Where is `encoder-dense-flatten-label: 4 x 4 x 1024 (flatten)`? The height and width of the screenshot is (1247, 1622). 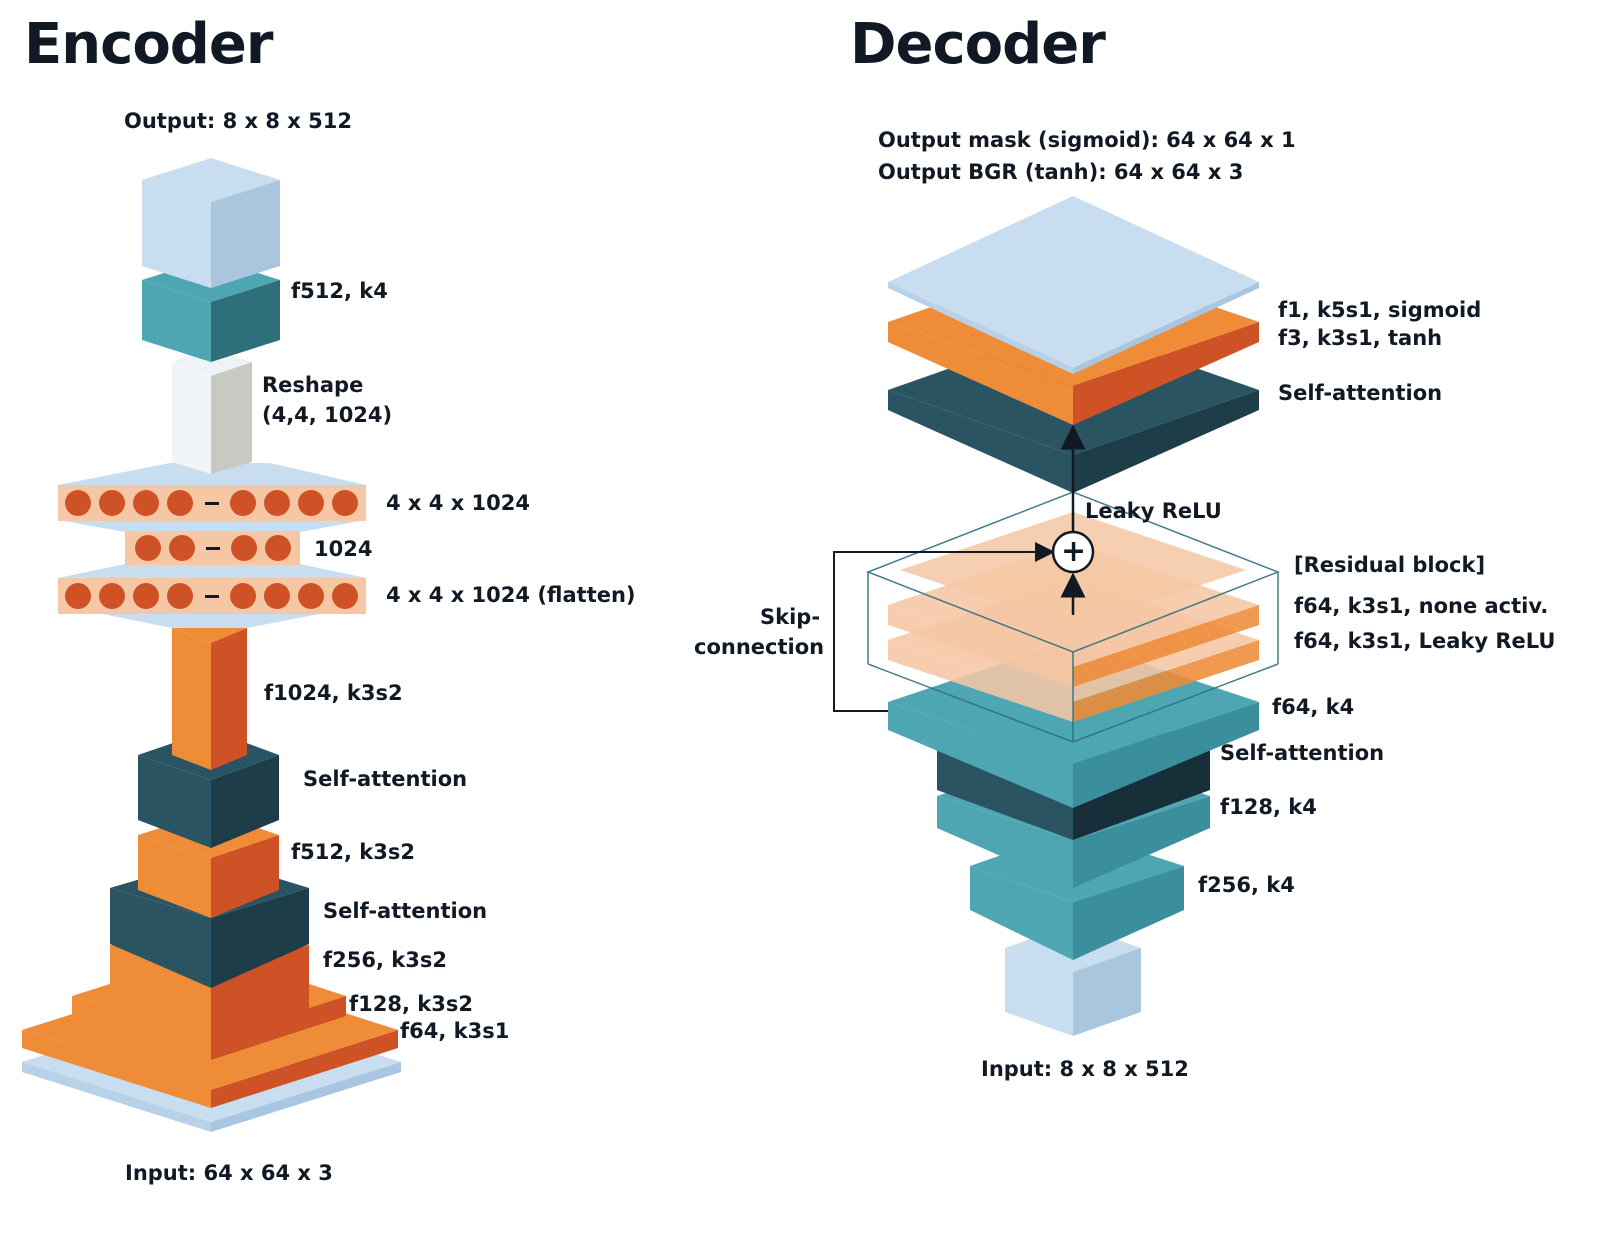 encoder-dense-flatten-label: 4 x 4 x 1024 (flatten) is located at coordinates (511, 595).